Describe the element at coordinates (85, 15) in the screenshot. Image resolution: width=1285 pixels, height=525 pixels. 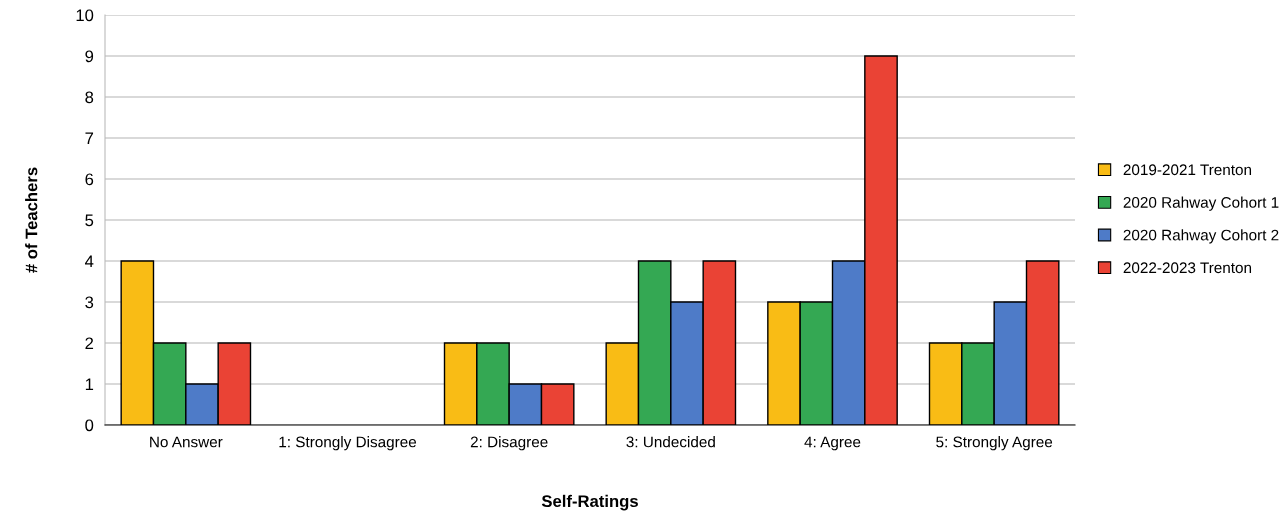
I see `y-tick-label: 10` at that location.